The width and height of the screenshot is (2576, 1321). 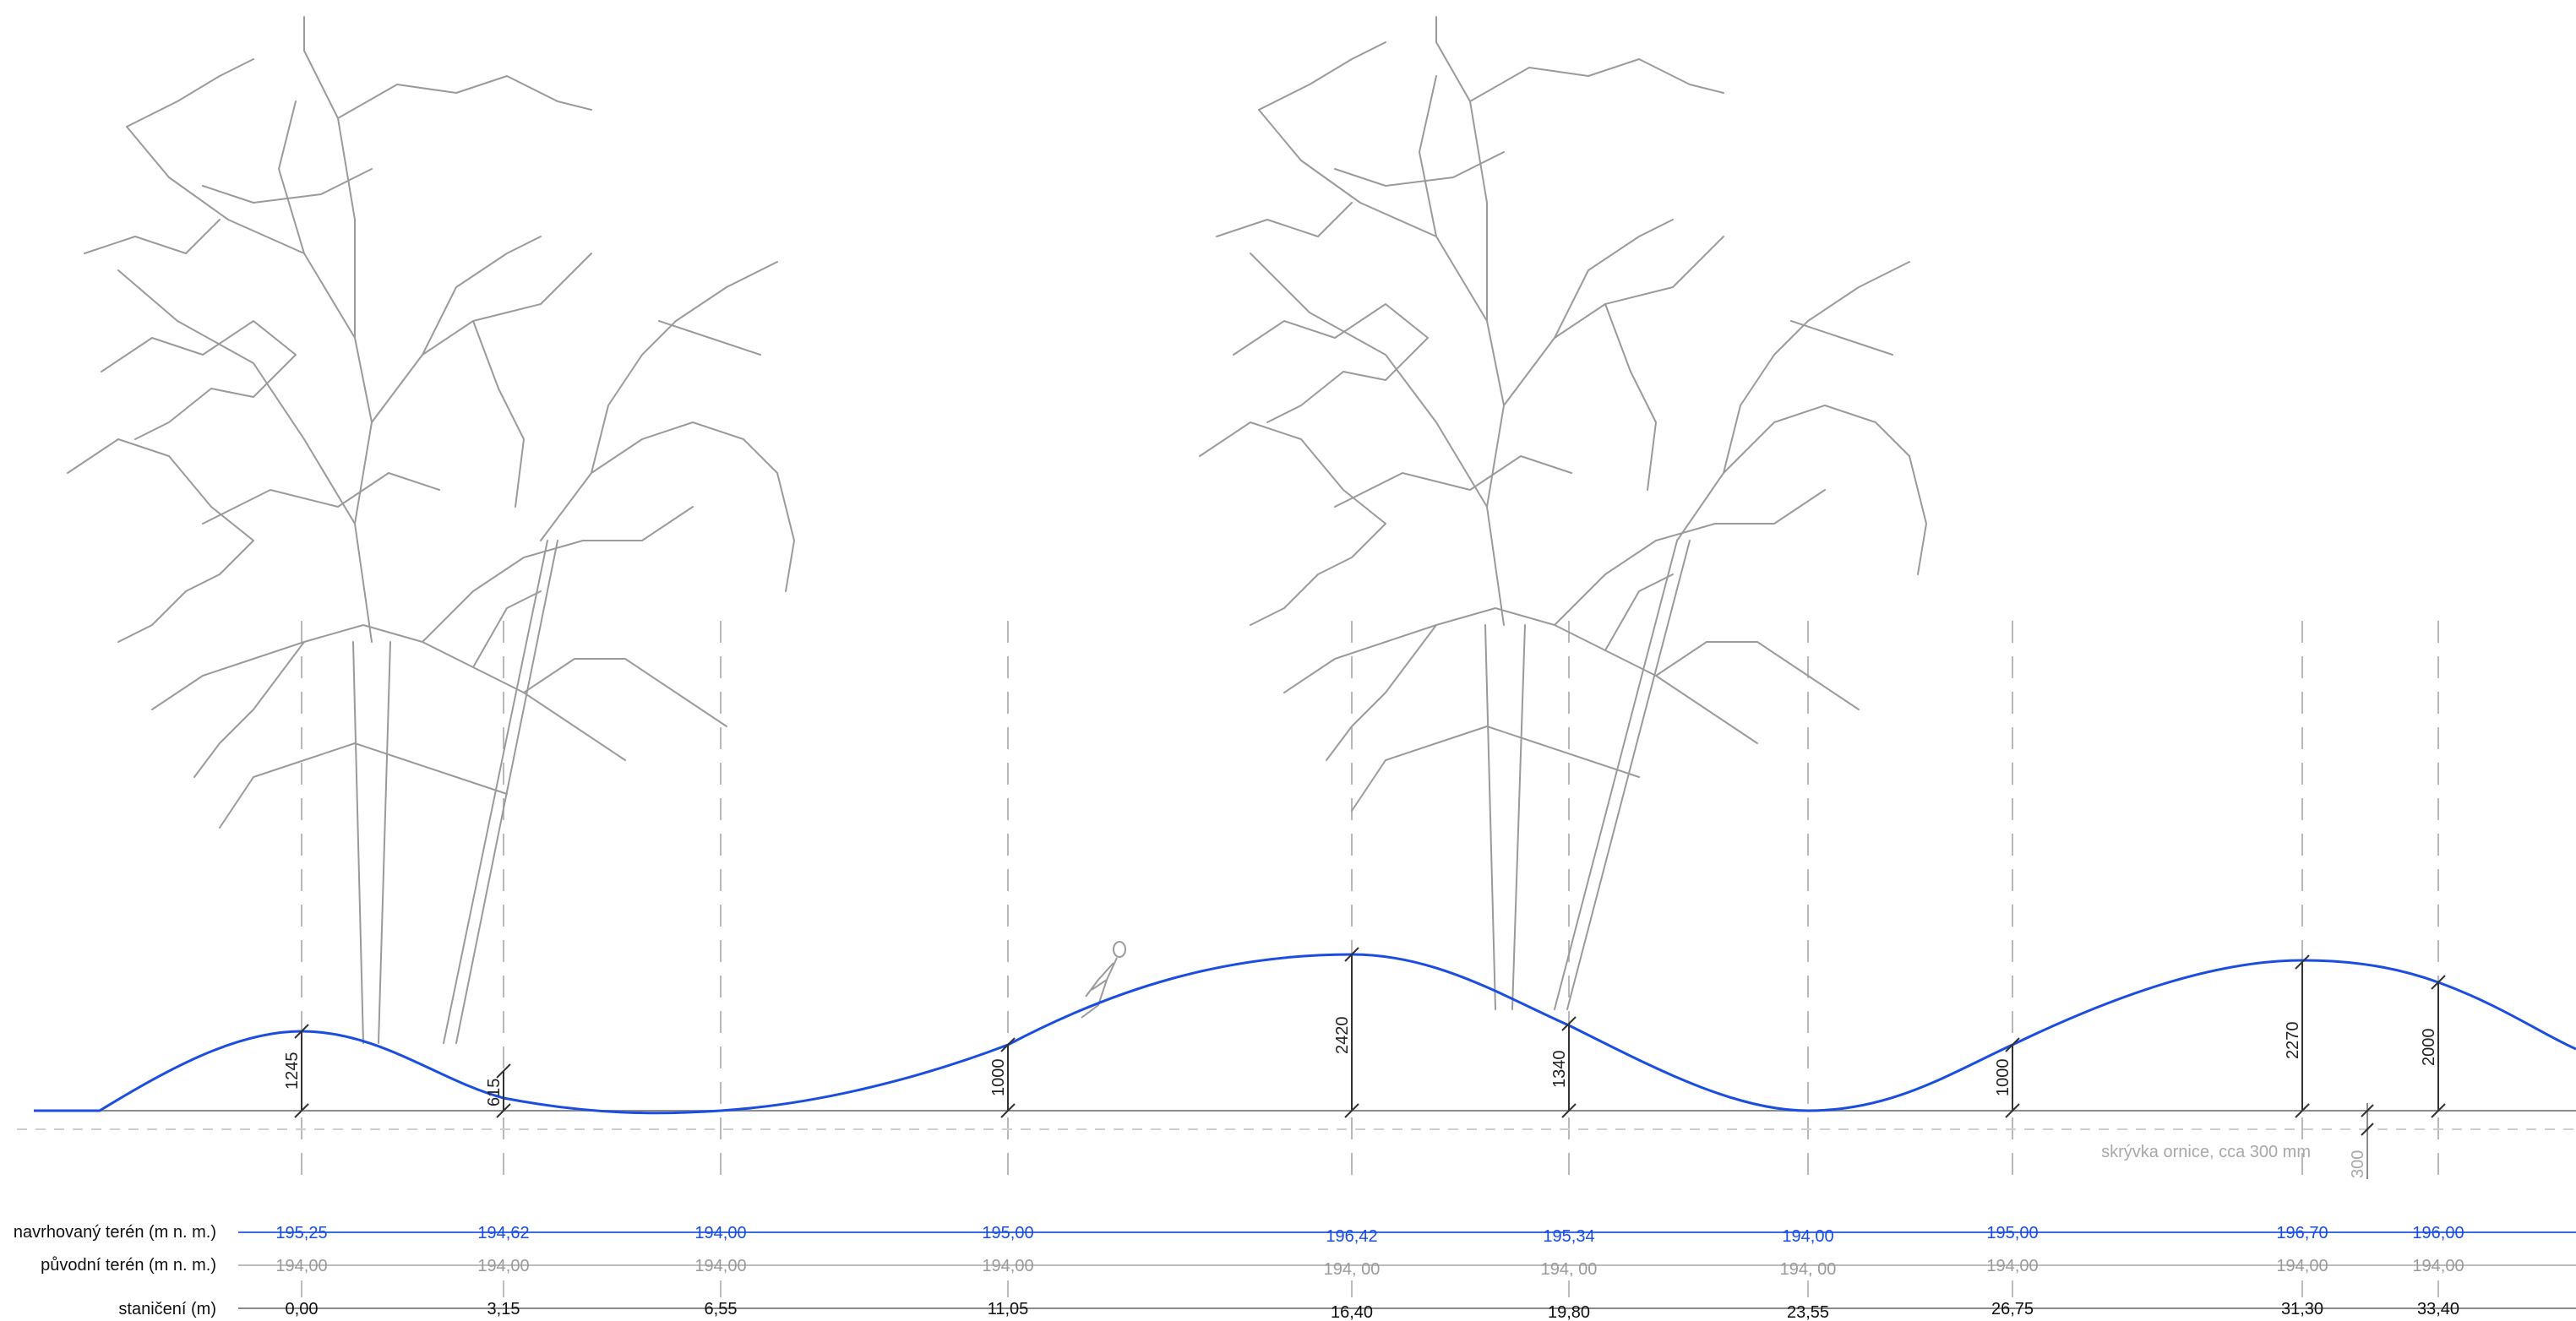 I want to click on height-label: 2000, so click(x=2429, y=1048).